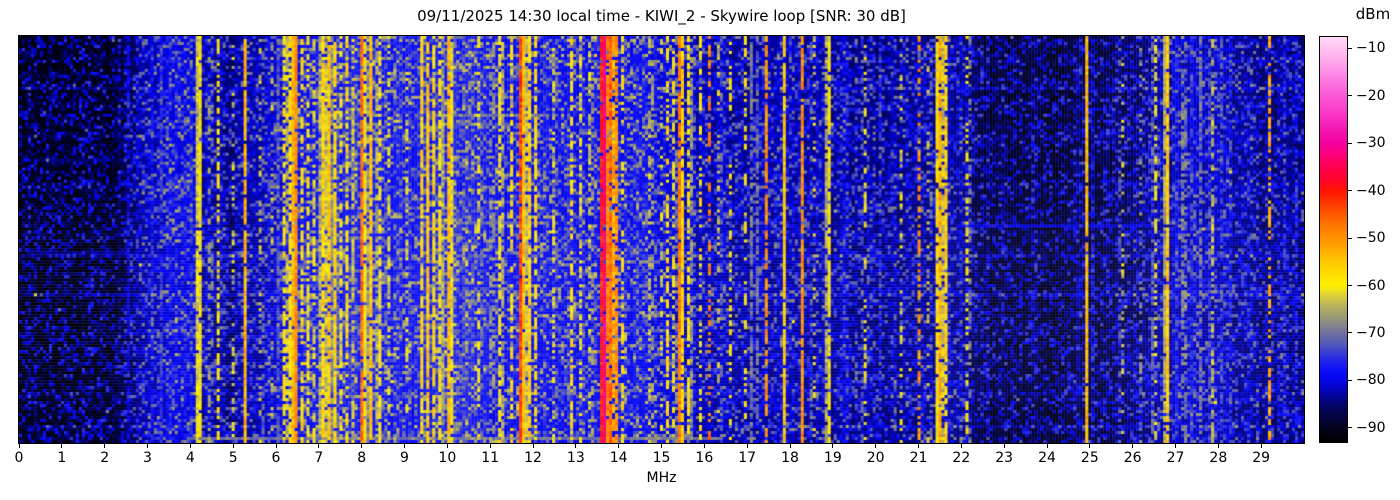  Describe the element at coordinates (276, 458) in the screenshot. I see `x-axis-tick-label: 6` at that location.